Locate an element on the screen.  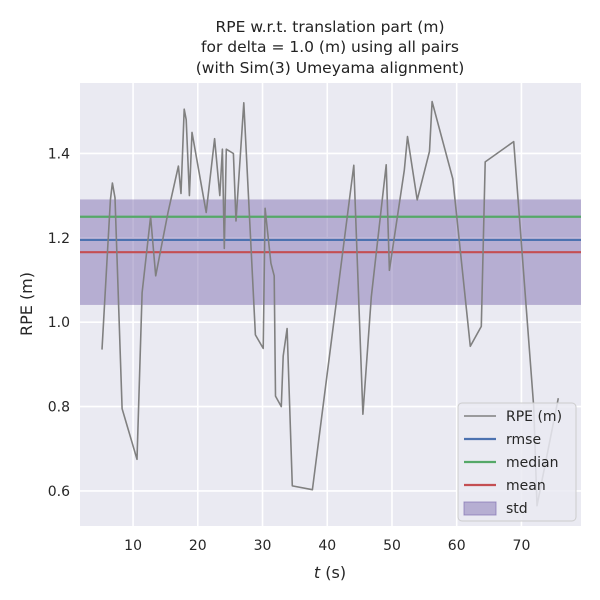
y-tick-label: 0.8 is located at coordinates (59, 408).